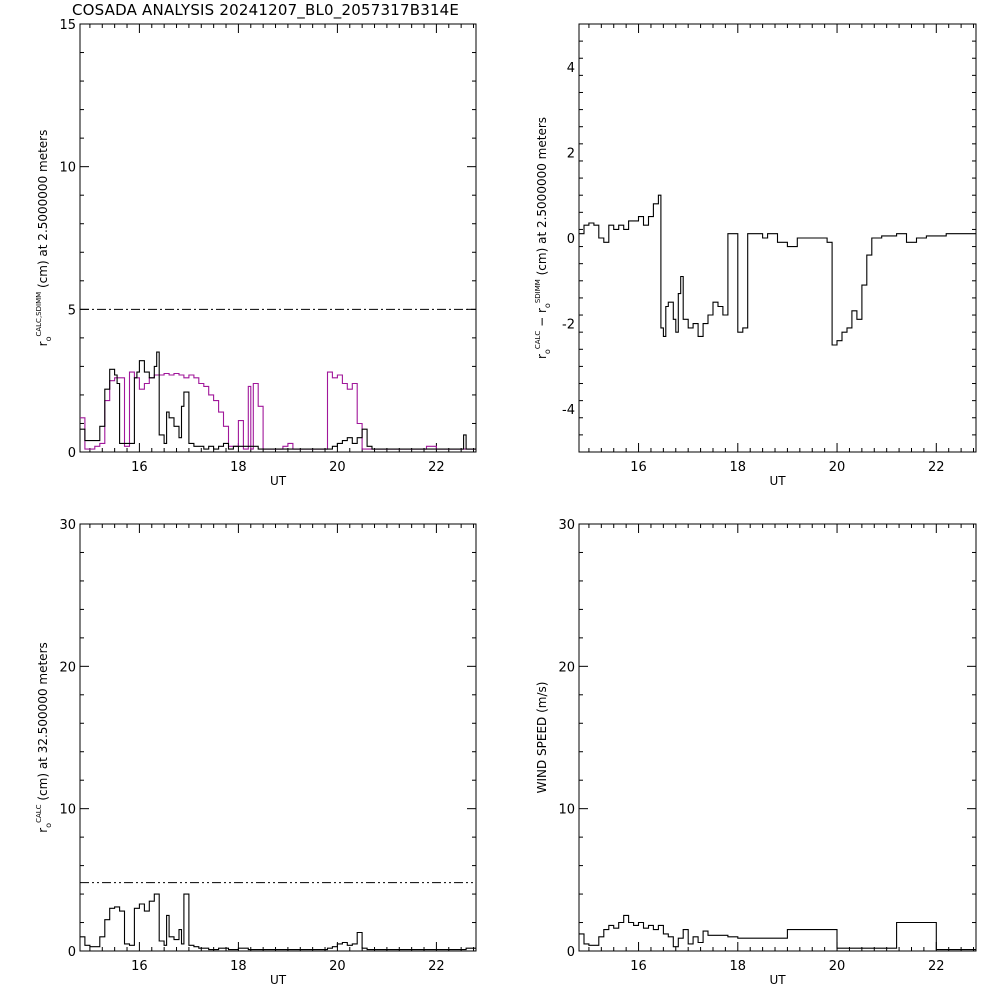 This screenshot has height=1000, width=1000. I want to click on y-tick-label: -2, so click(568, 325).